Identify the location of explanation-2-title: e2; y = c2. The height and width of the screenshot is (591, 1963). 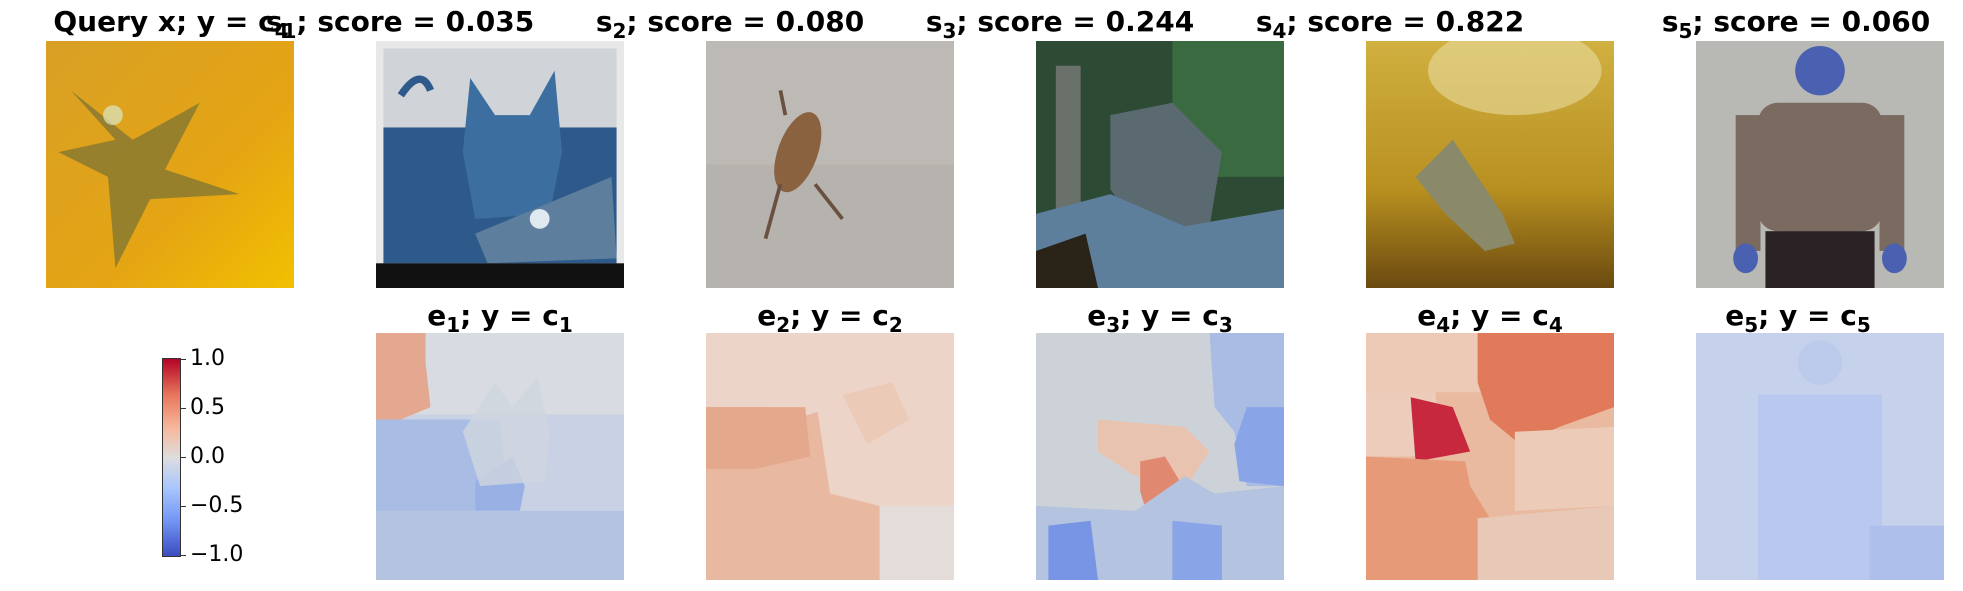
(830, 318).